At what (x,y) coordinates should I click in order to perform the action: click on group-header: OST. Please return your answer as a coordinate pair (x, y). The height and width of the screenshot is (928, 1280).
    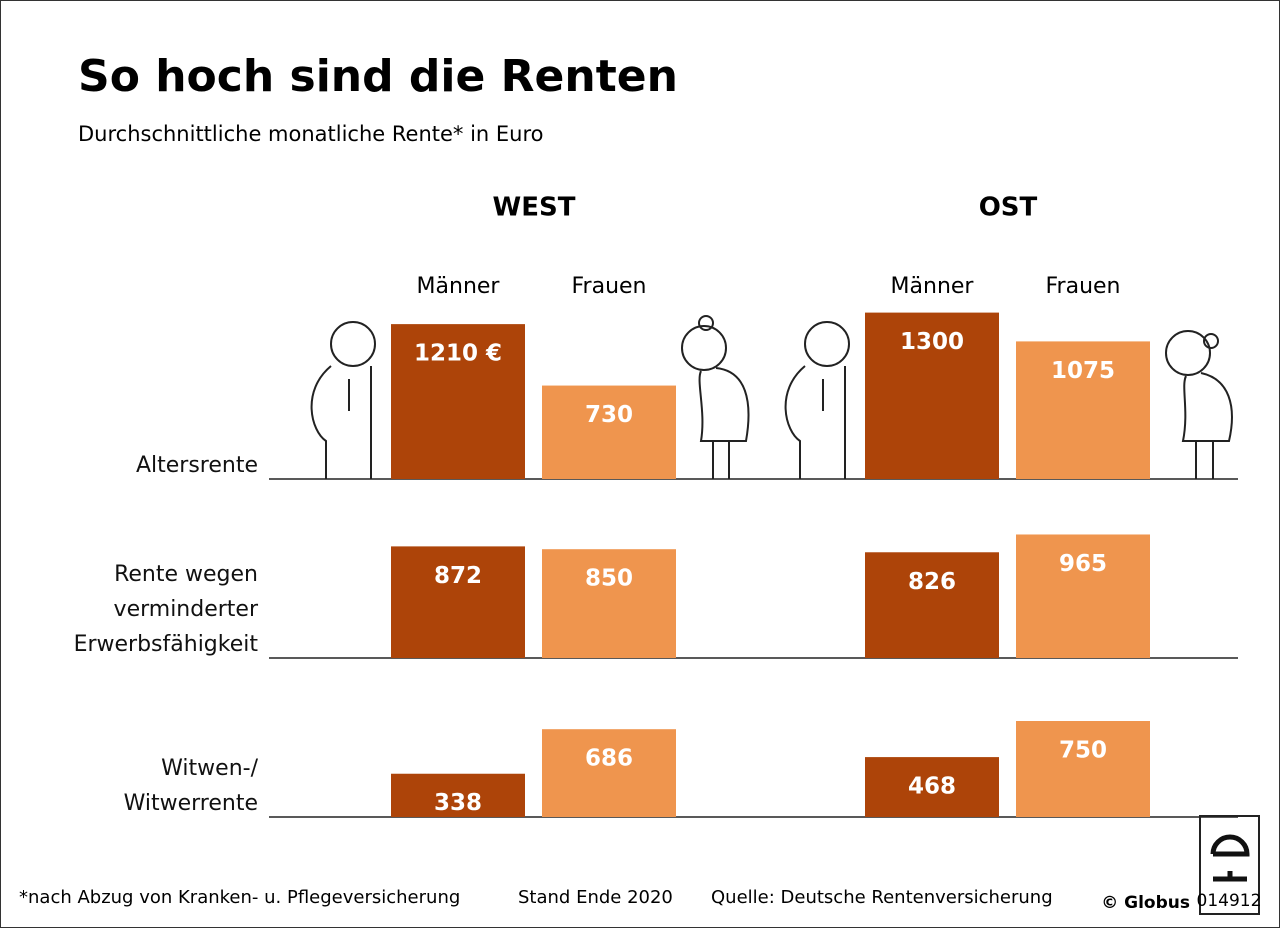
    Looking at the image, I should click on (1008, 208).